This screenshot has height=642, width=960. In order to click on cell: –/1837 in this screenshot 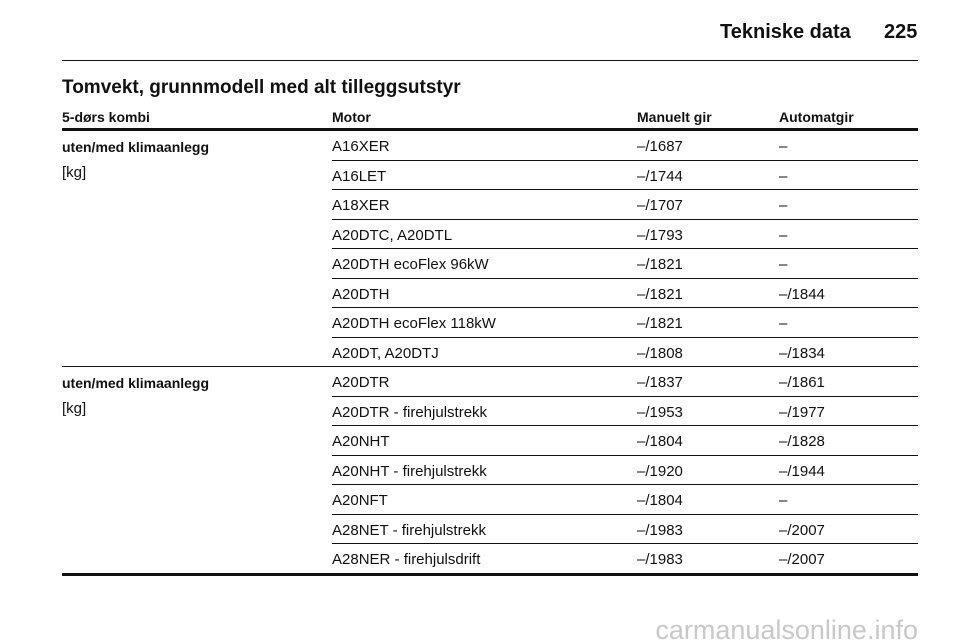, I will do `click(660, 382)`.